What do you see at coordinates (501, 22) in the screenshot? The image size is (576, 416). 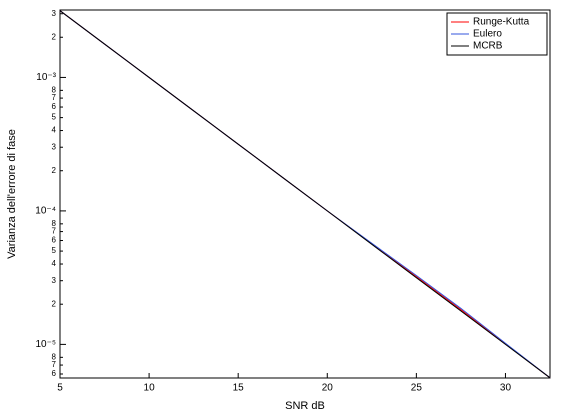 I see `legend-label: Runge-Kutta` at bounding box center [501, 22].